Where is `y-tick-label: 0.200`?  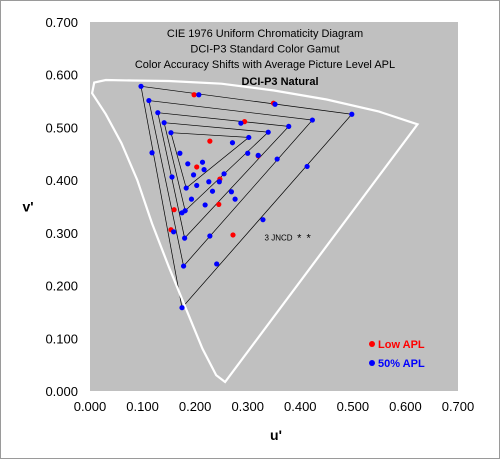
y-tick-label: 0.200 is located at coordinates (61, 286).